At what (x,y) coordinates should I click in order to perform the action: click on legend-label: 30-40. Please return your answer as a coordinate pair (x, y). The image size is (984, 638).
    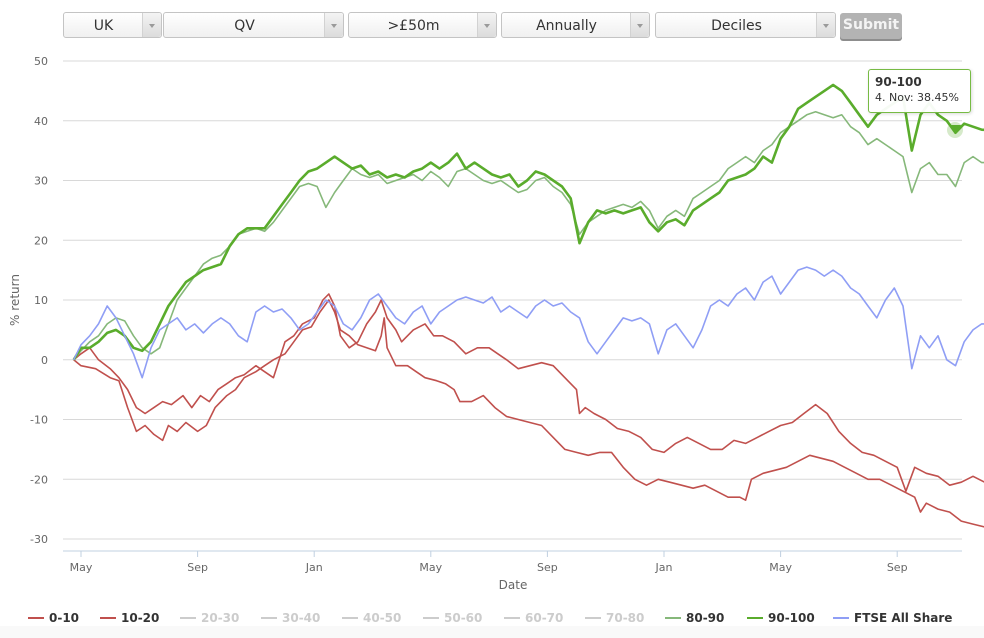
    Looking at the image, I should click on (301, 618).